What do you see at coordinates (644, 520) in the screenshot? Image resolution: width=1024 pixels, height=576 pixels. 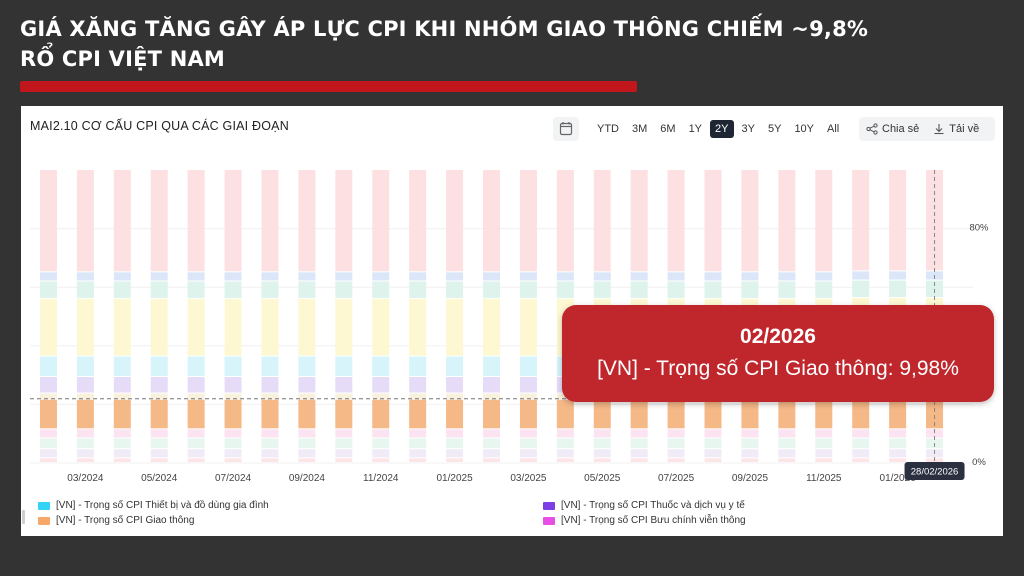 I see `legend-item: [VN] - Trọng số CPI Bưu chính viễn thông` at bounding box center [644, 520].